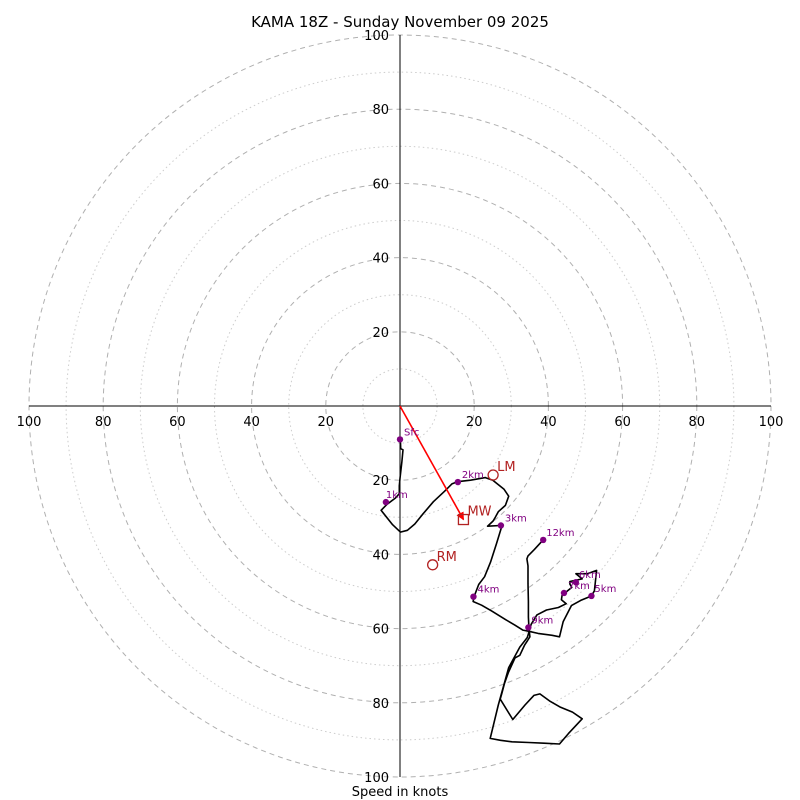 Image resolution: width=800 pixels, height=800 pixels. I want to click on level-label: 3km, so click(516, 518).